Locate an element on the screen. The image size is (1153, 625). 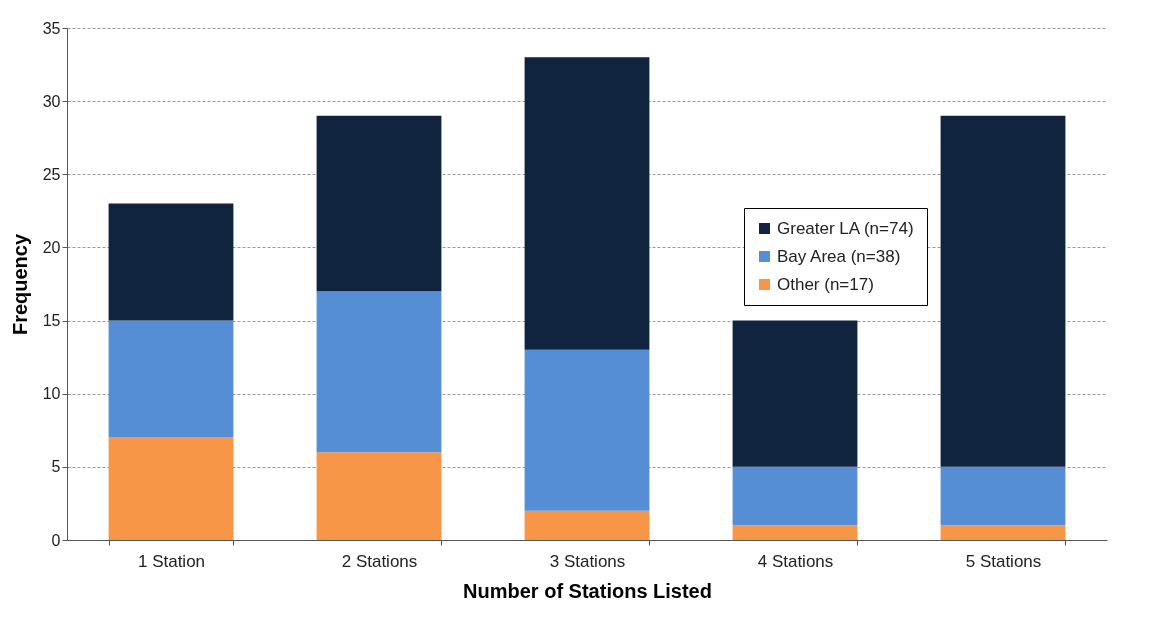
y-axis-title: Frequency is located at coordinates (19, 284).